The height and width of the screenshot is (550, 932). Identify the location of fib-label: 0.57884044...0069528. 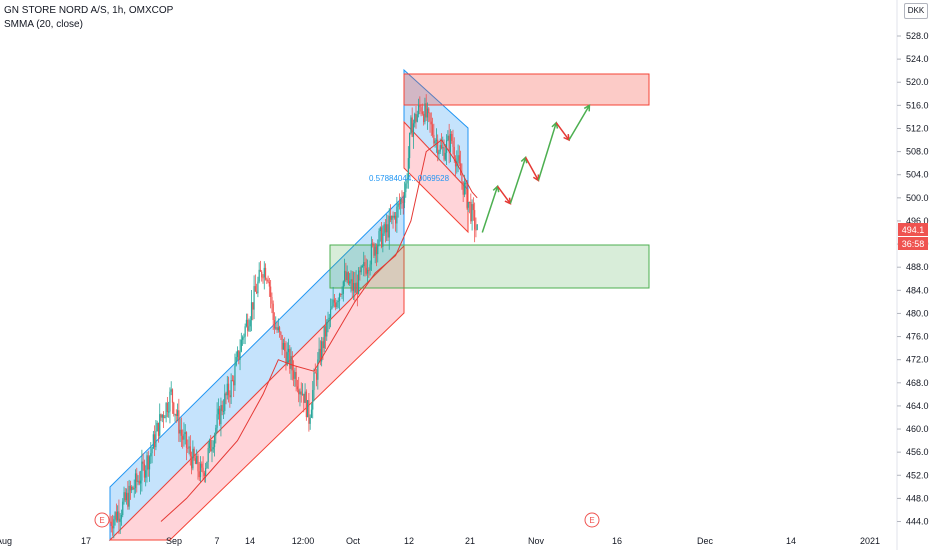
(409, 178).